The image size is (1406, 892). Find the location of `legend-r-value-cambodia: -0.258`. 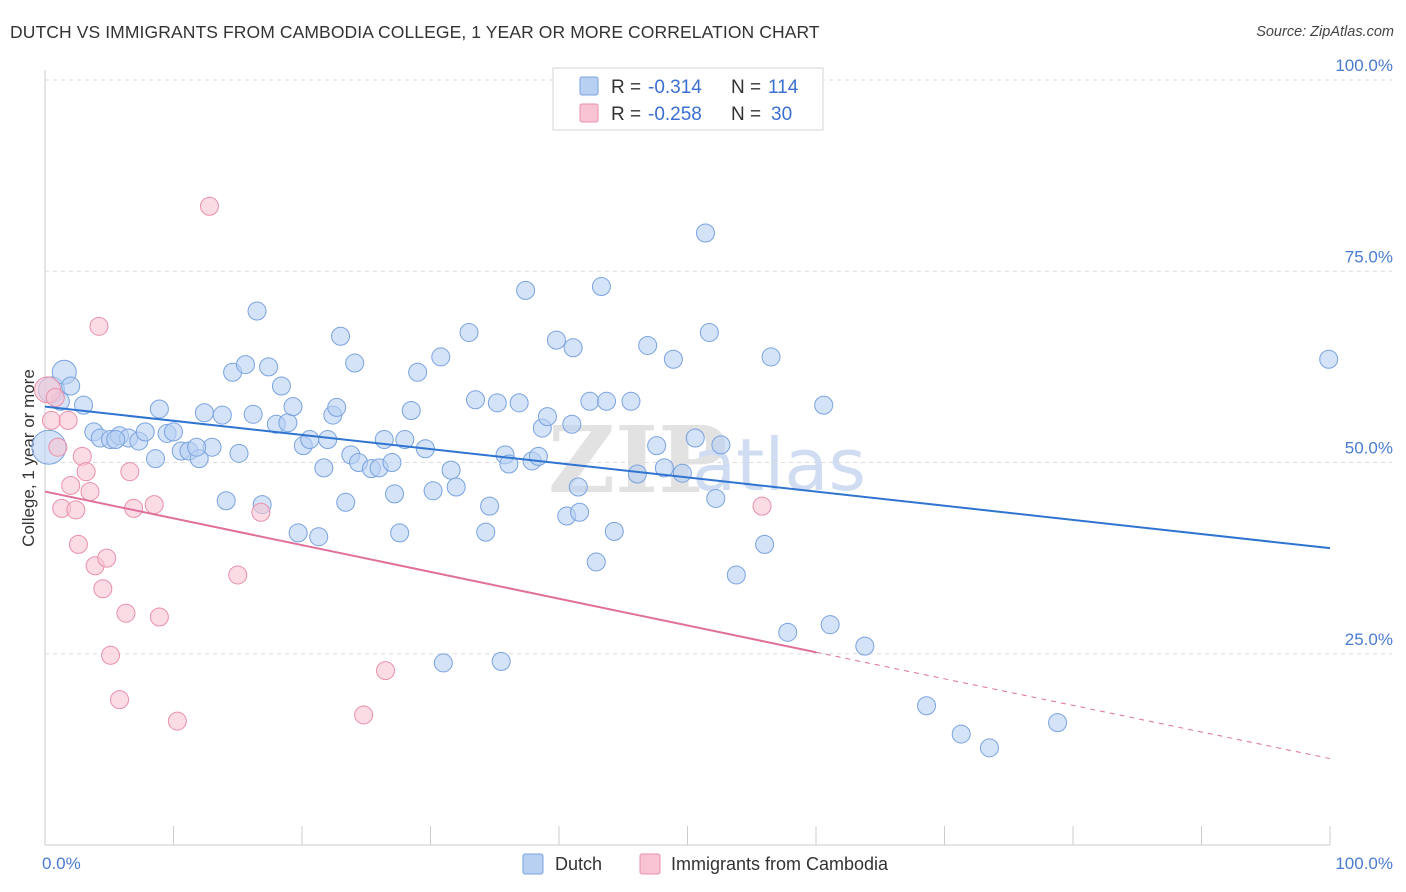

legend-r-value-cambodia: -0.258 is located at coordinates (675, 114).